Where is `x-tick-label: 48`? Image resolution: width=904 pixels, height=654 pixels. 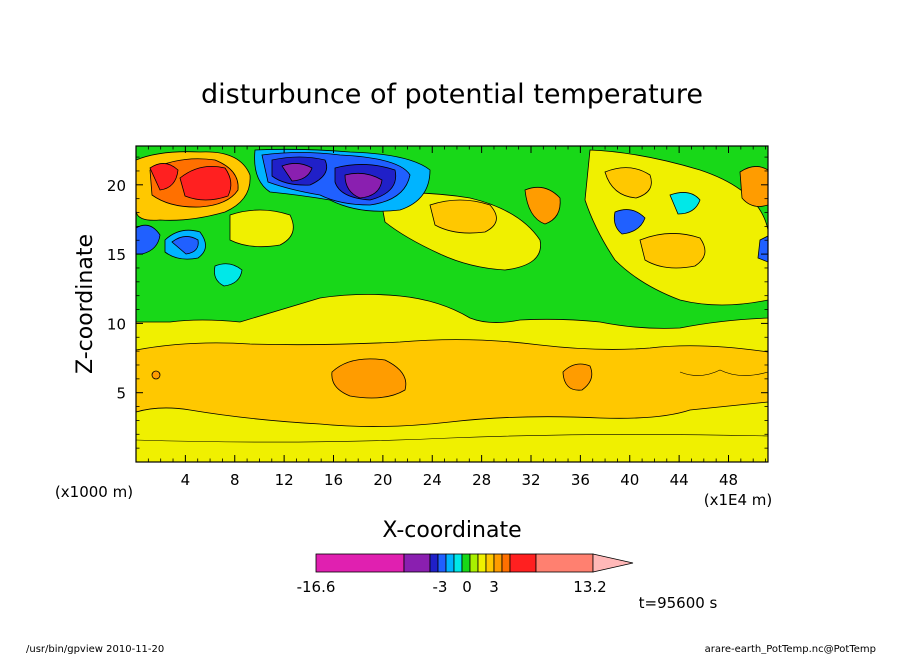 x-tick-label: 48 is located at coordinates (728, 480).